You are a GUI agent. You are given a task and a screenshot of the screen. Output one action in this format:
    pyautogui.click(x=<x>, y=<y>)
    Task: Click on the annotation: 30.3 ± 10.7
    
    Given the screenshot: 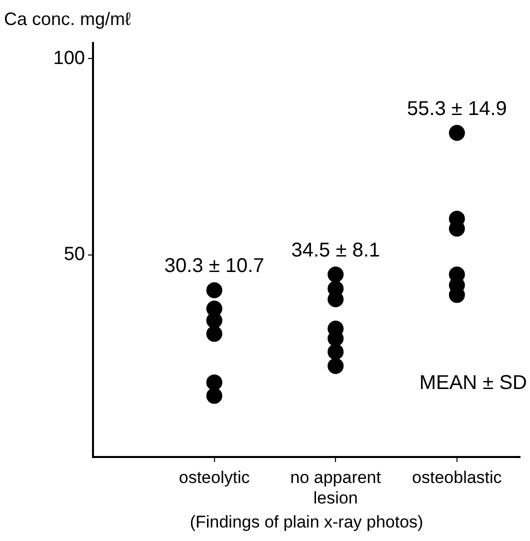 What is the action you would take?
    pyautogui.click(x=214, y=266)
    